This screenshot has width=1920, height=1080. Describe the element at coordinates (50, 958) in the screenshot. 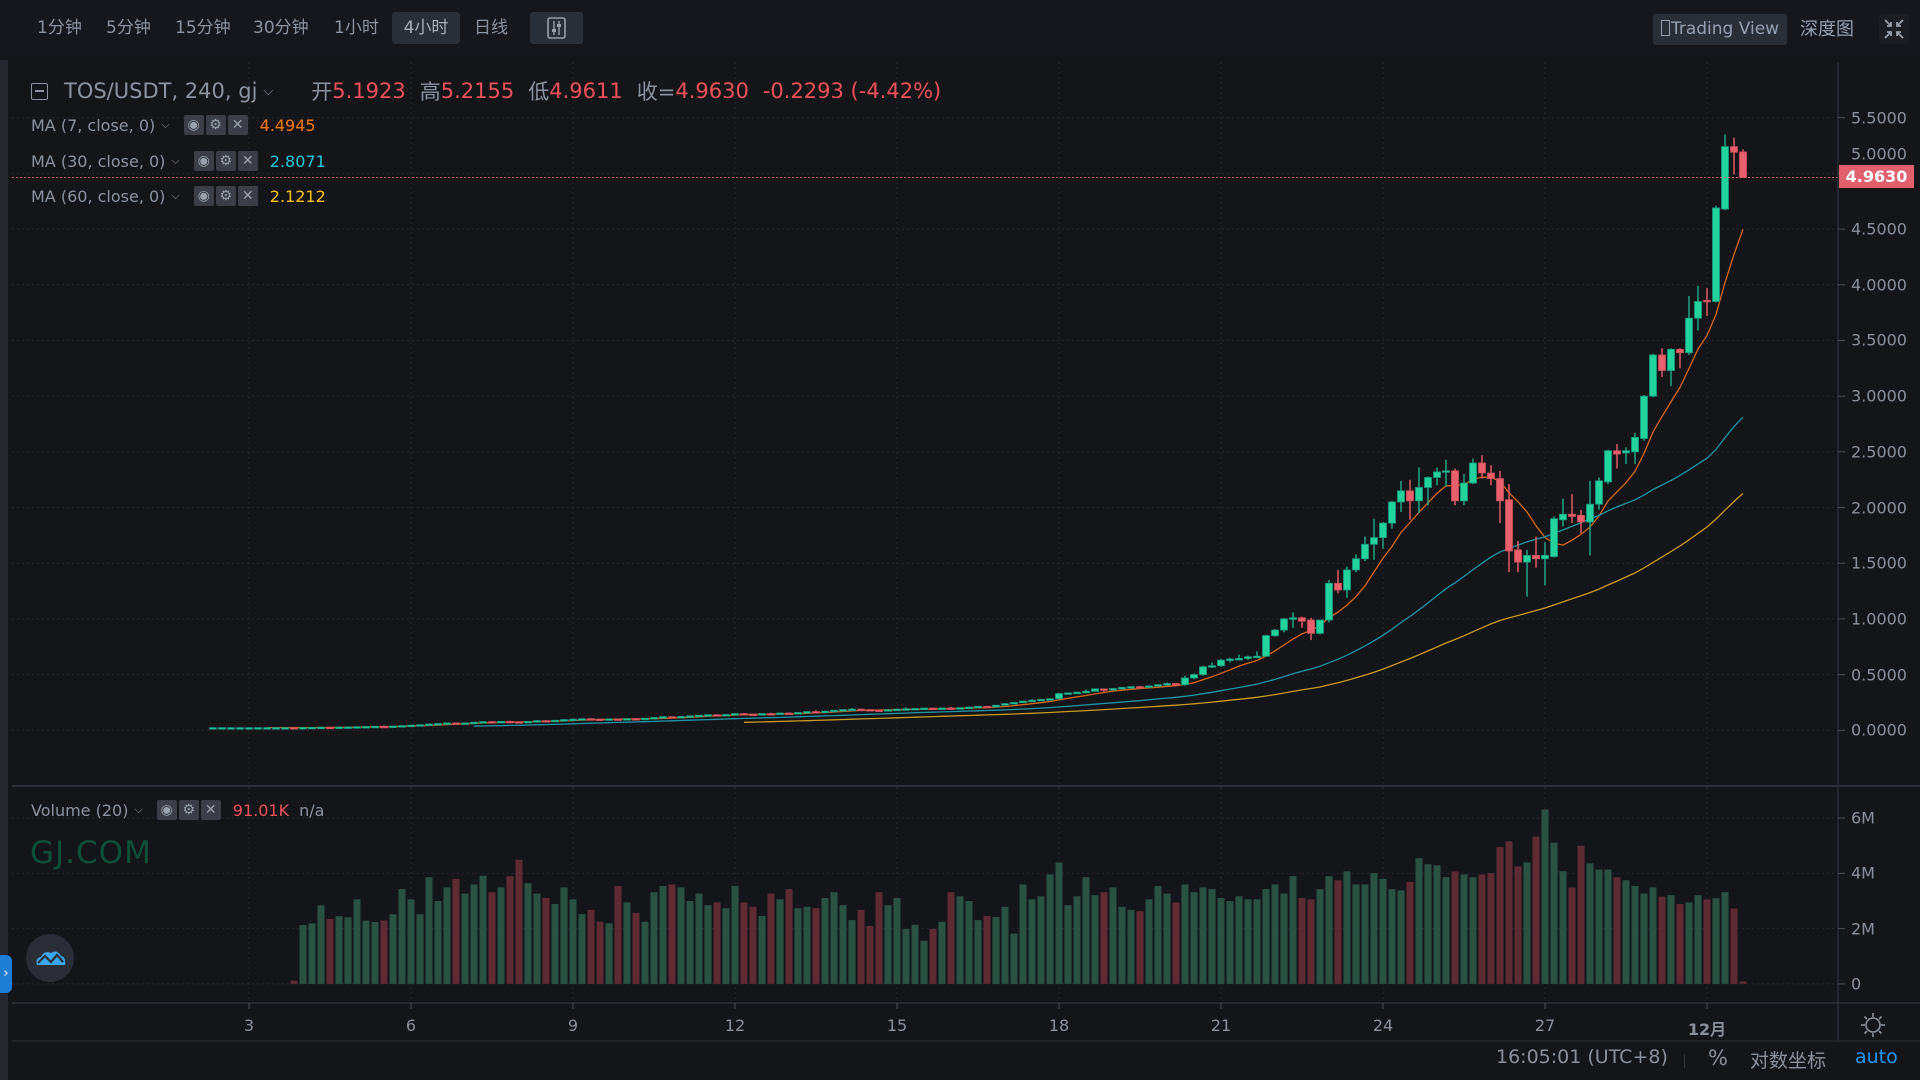

I see `chart-logo` at that location.